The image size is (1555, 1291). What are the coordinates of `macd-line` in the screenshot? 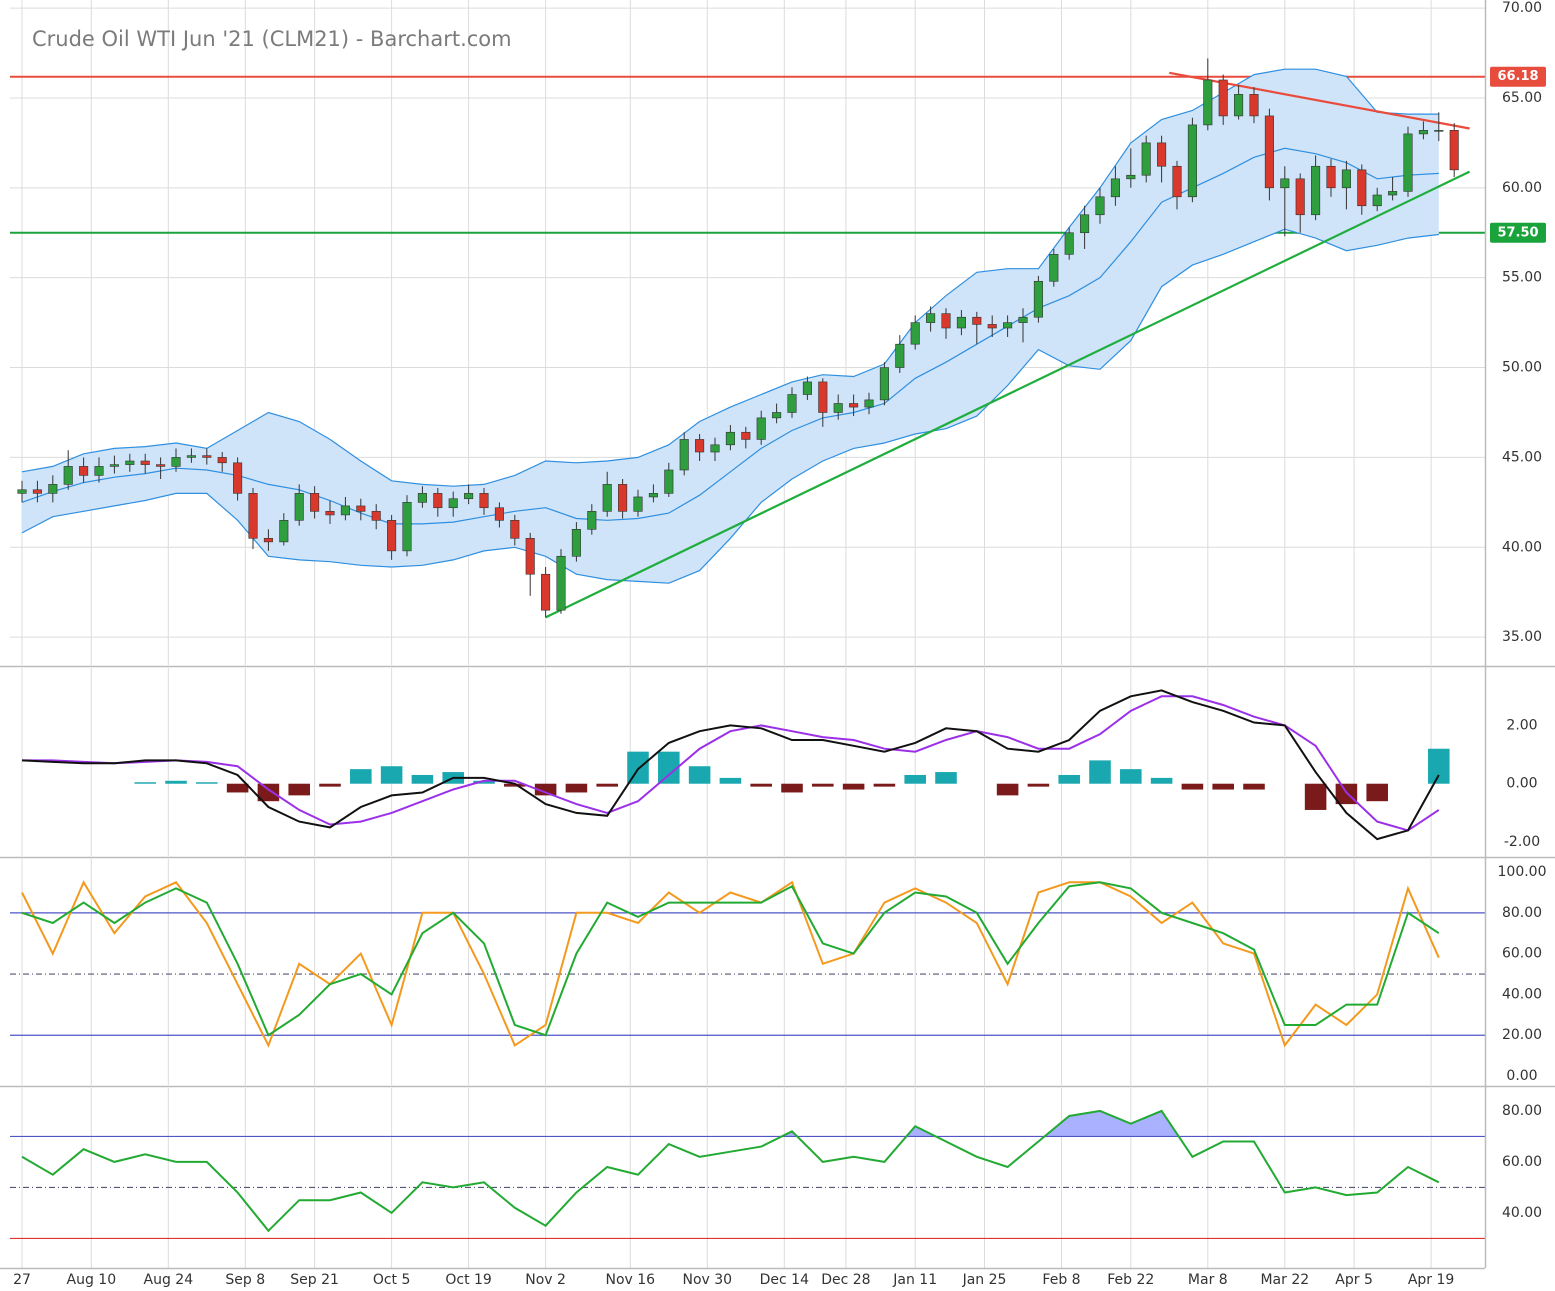 It's located at (730, 765).